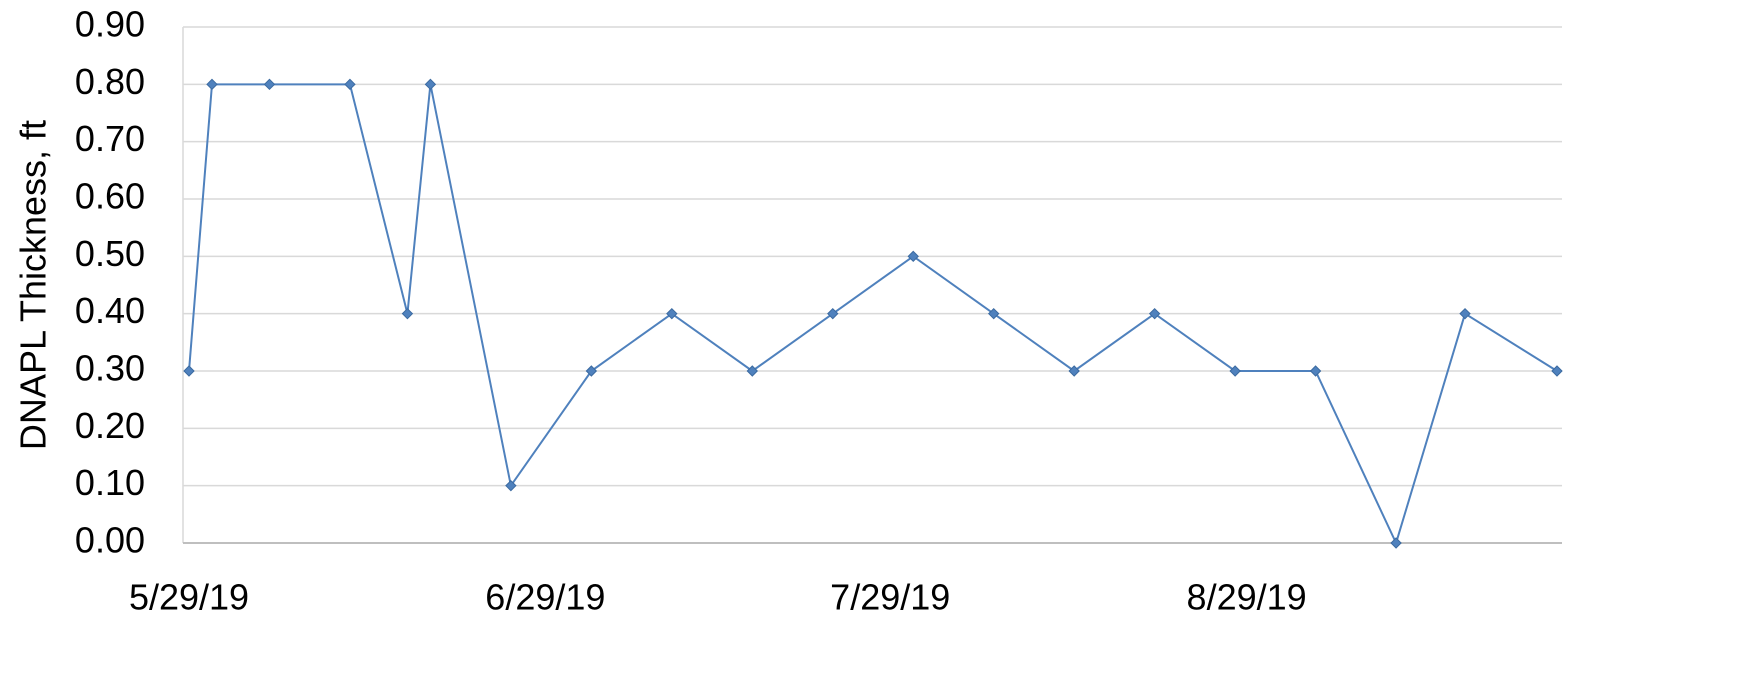  Describe the element at coordinates (110, 138) in the screenshot. I see `y-tick-label: 0.70` at that location.